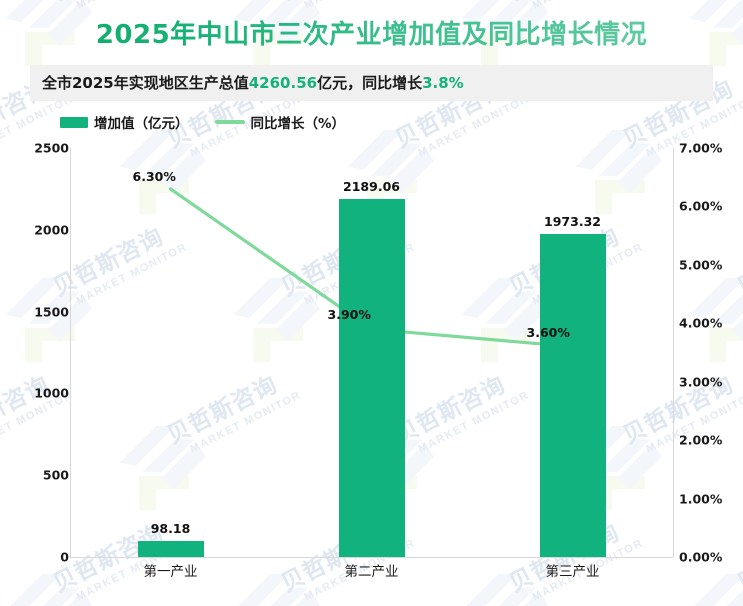 The width and height of the screenshot is (743, 606). What do you see at coordinates (64, 557) in the screenshot?
I see `y-axis-tick-label: 0` at bounding box center [64, 557].